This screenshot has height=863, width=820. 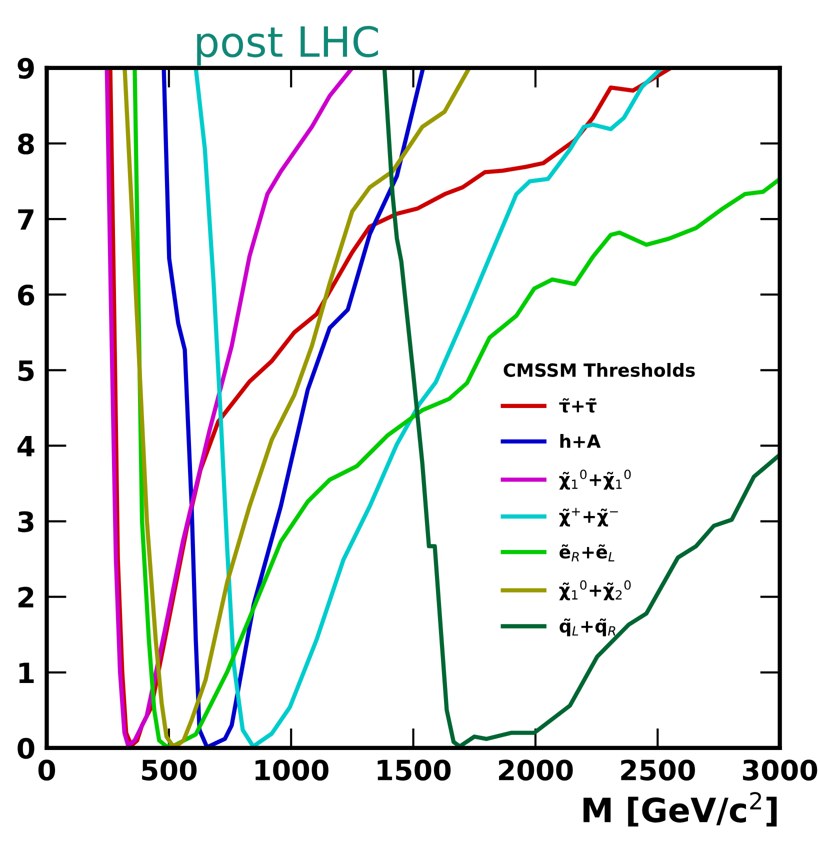 What do you see at coordinates (292, 770) in the screenshot?
I see `x-tick-label: 1000` at bounding box center [292, 770].